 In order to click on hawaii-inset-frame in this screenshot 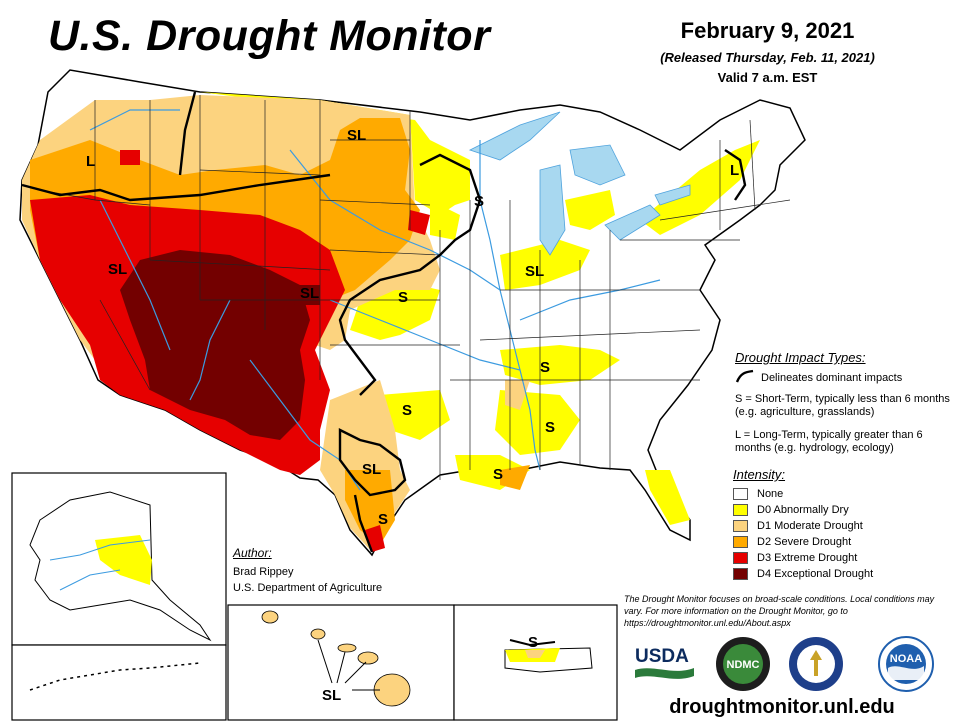, I will do `click(341, 662)`.